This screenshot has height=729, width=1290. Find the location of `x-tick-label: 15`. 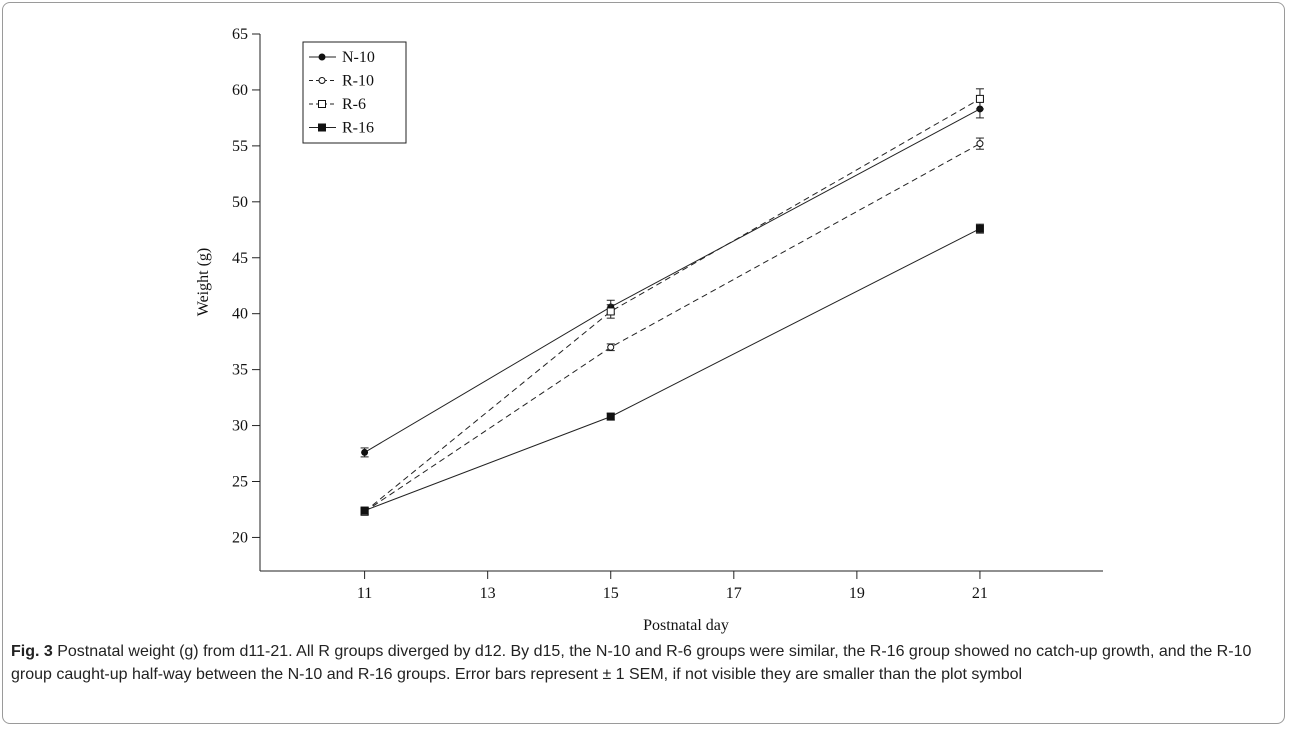

x-tick-label: 15 is located at coordinates (611, 593).